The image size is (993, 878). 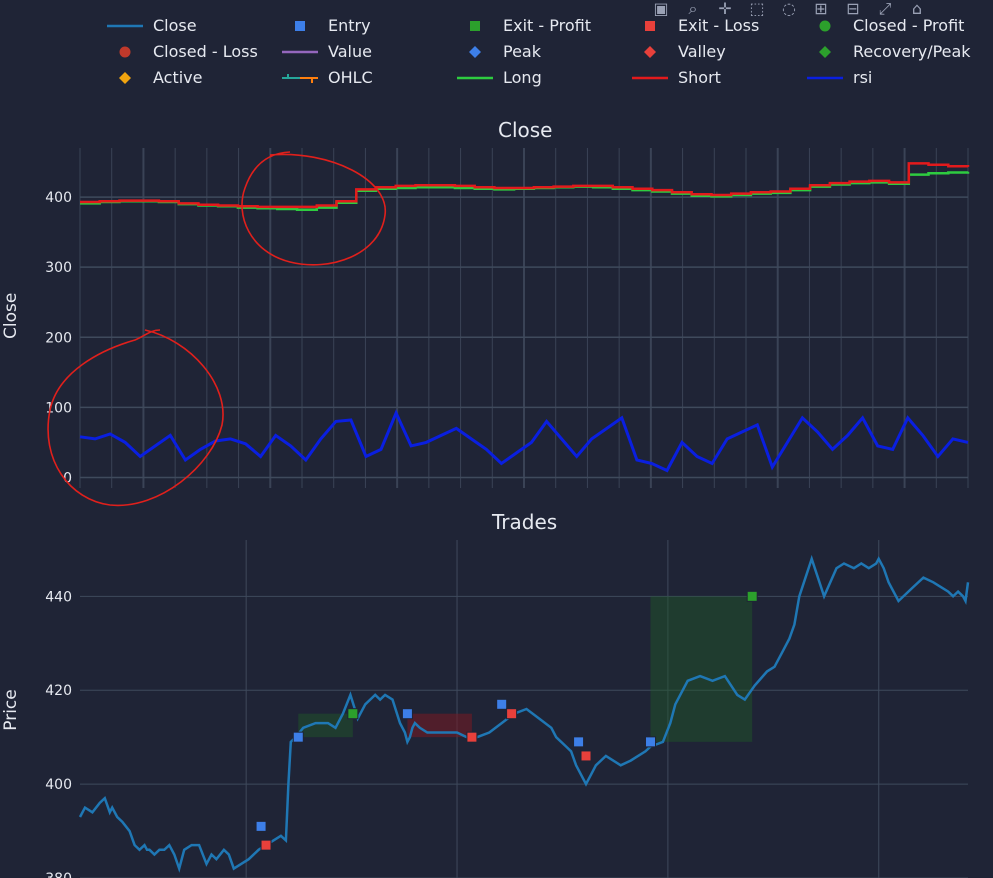 I want to click on legend-label: Active, so click(x=178, y=77).